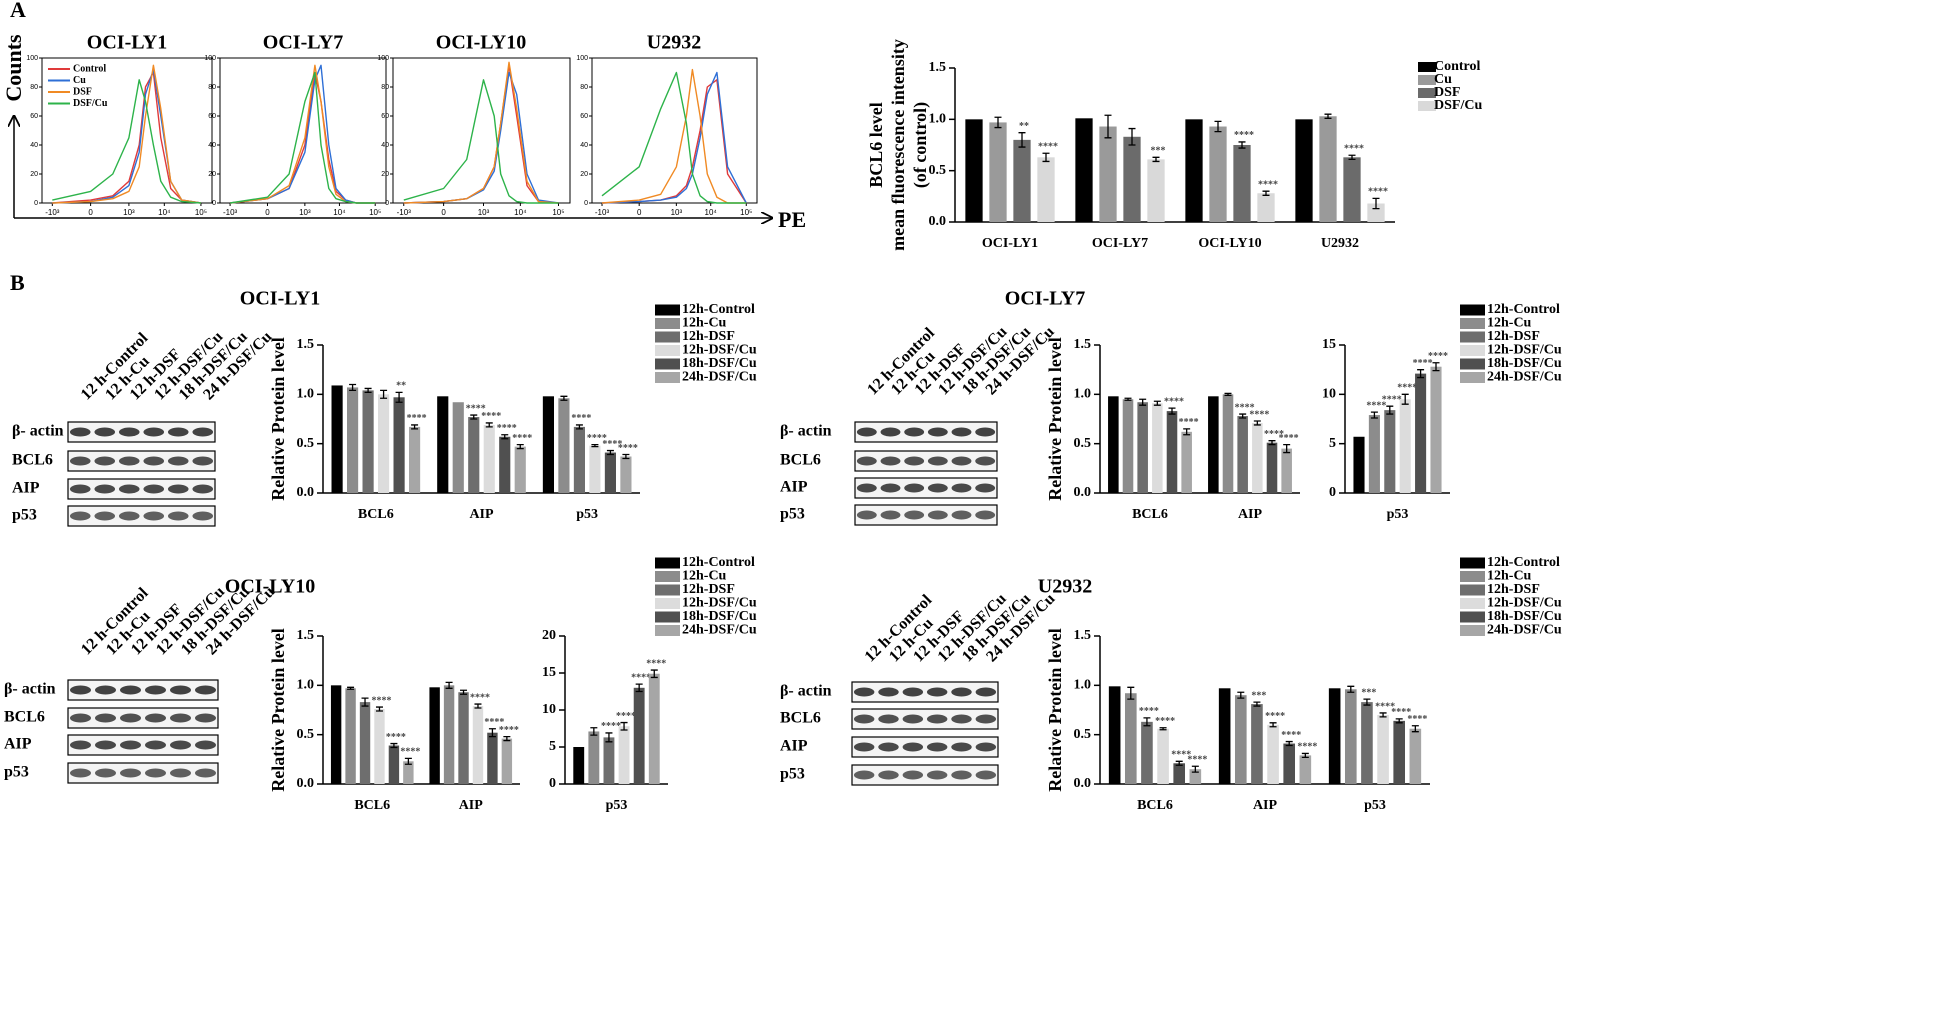 The width and height of the screenshot is (1960, 1014). I want to click on legend-label: 12h-DSF/Cu, so click(719, 603).